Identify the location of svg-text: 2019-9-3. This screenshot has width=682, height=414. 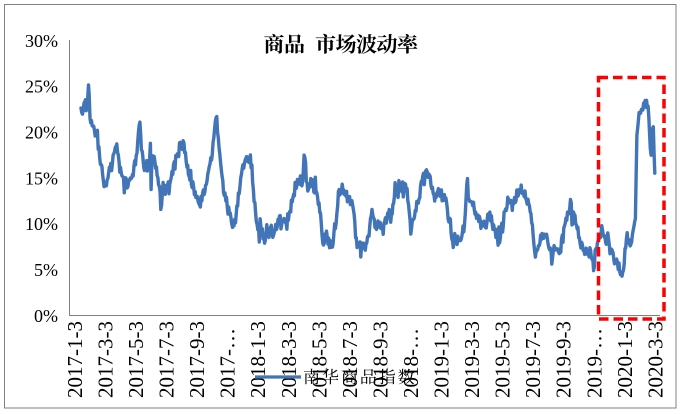
(564, 359).